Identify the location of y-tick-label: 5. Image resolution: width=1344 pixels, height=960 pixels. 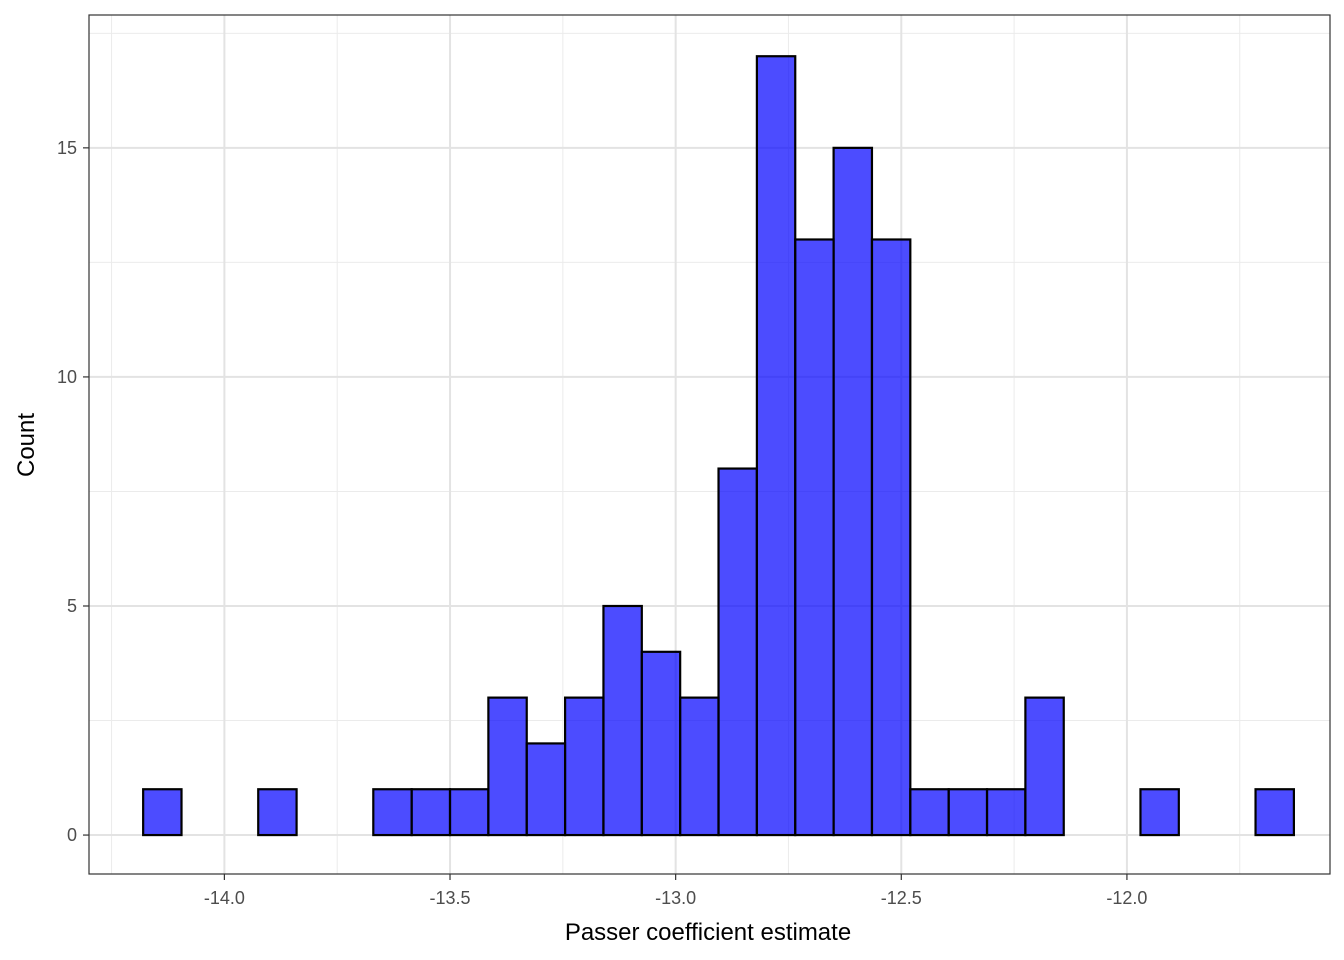
(72, 606).